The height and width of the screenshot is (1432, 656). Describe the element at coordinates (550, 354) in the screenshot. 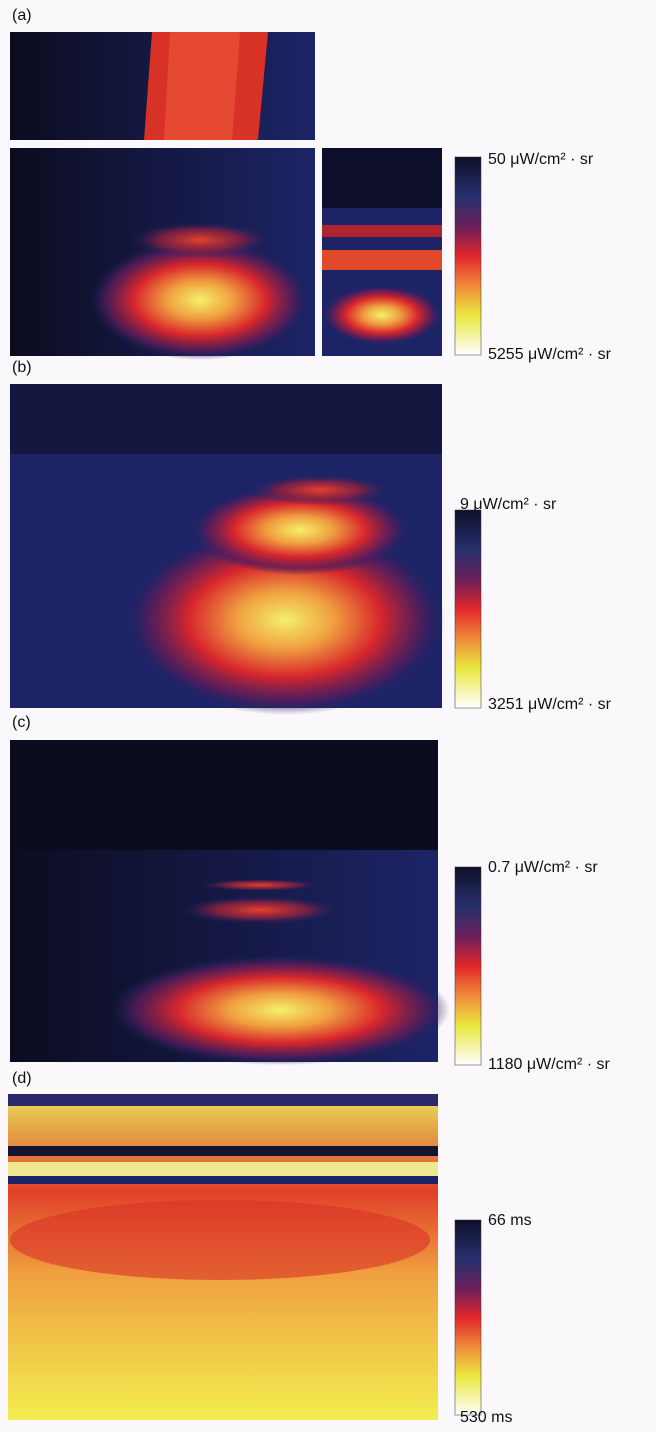

I see `colorbar-label: 5255 μW/cm² · sr` at that location.